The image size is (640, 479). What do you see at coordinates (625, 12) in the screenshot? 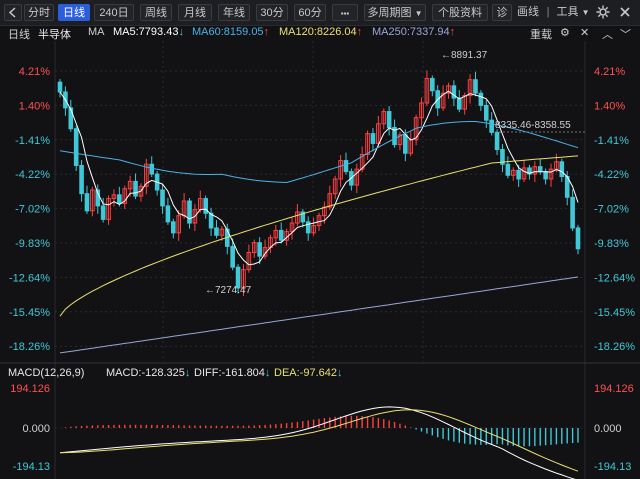
I see `close-icon` at bounding box center [625, 12].